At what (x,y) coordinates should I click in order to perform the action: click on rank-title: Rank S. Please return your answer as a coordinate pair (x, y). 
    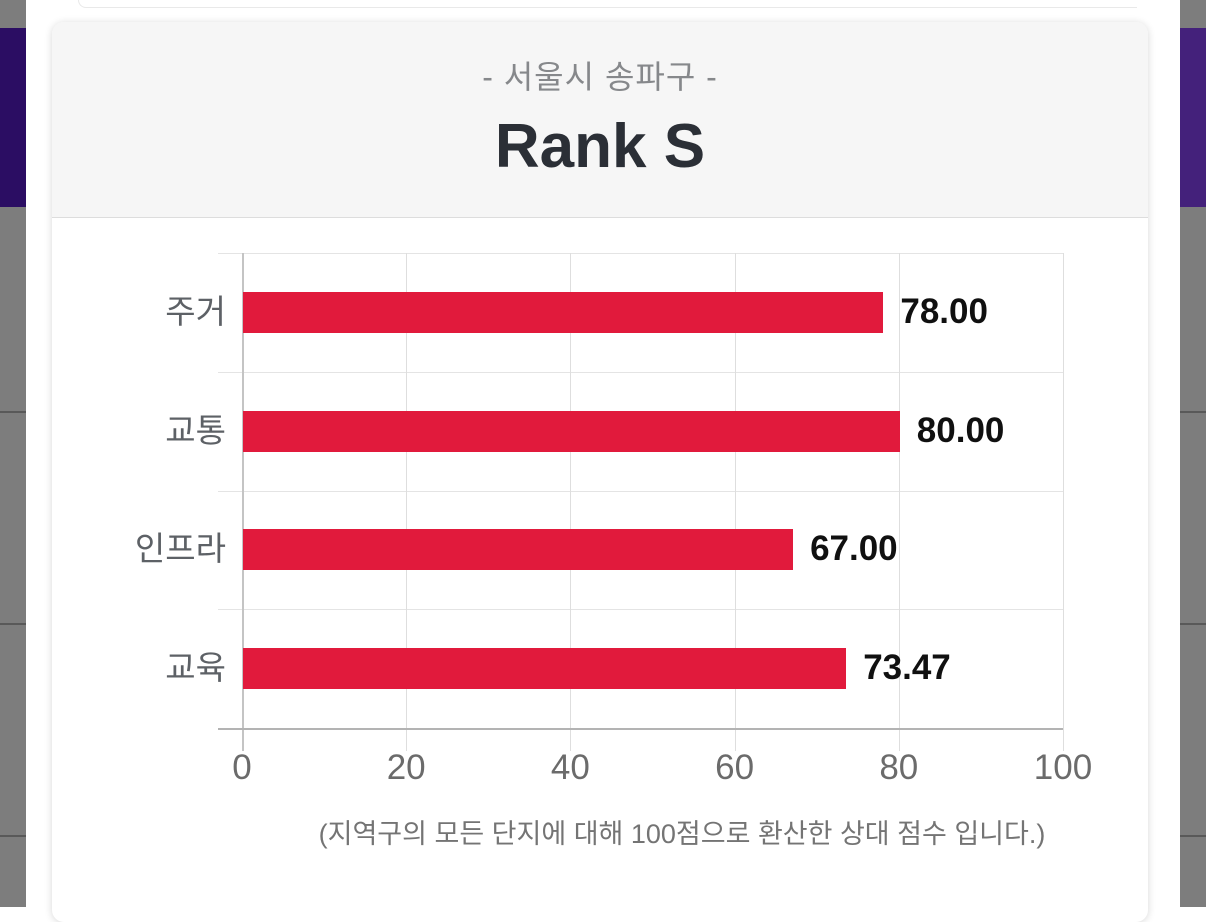
    Looking at the image, I should click on (600, 146).